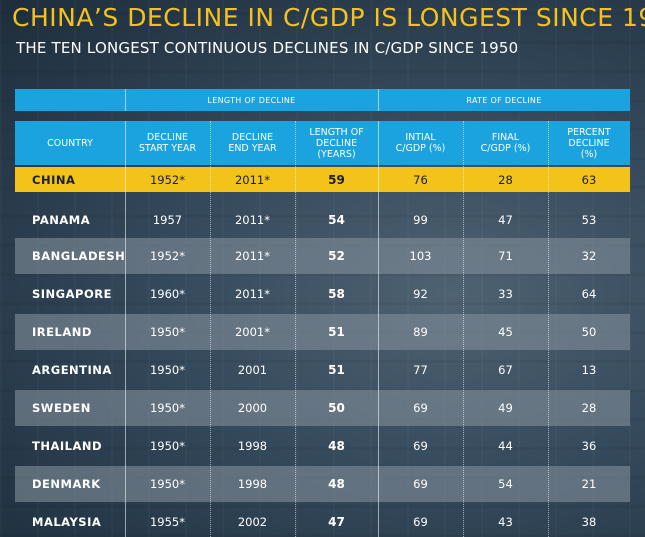  Describe the element at coordinates (589, 408) in the screenshot. I see `percent-decline-cell: 28` at that location.